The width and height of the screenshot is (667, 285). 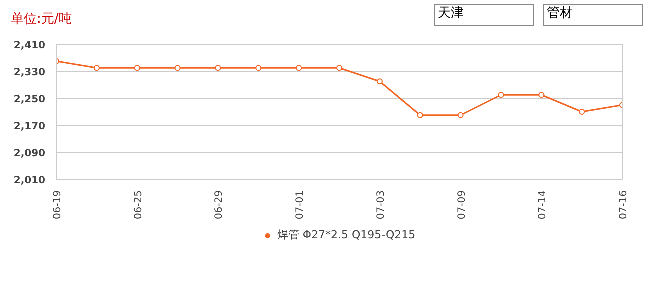 What do you see at coordinates (30, 154) in the screenshot?
I see `y-tick-label: 2,090` at bounding box center [30, 154].